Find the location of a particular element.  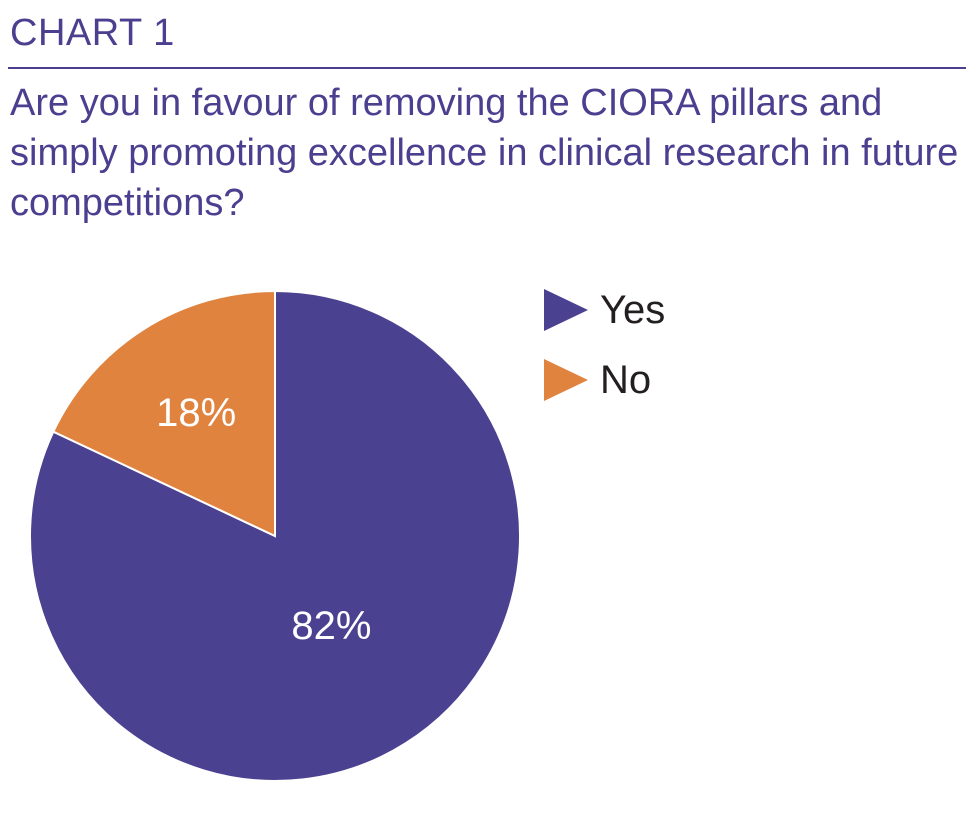

legend-item-no: No is located at coordinates (604, 380).